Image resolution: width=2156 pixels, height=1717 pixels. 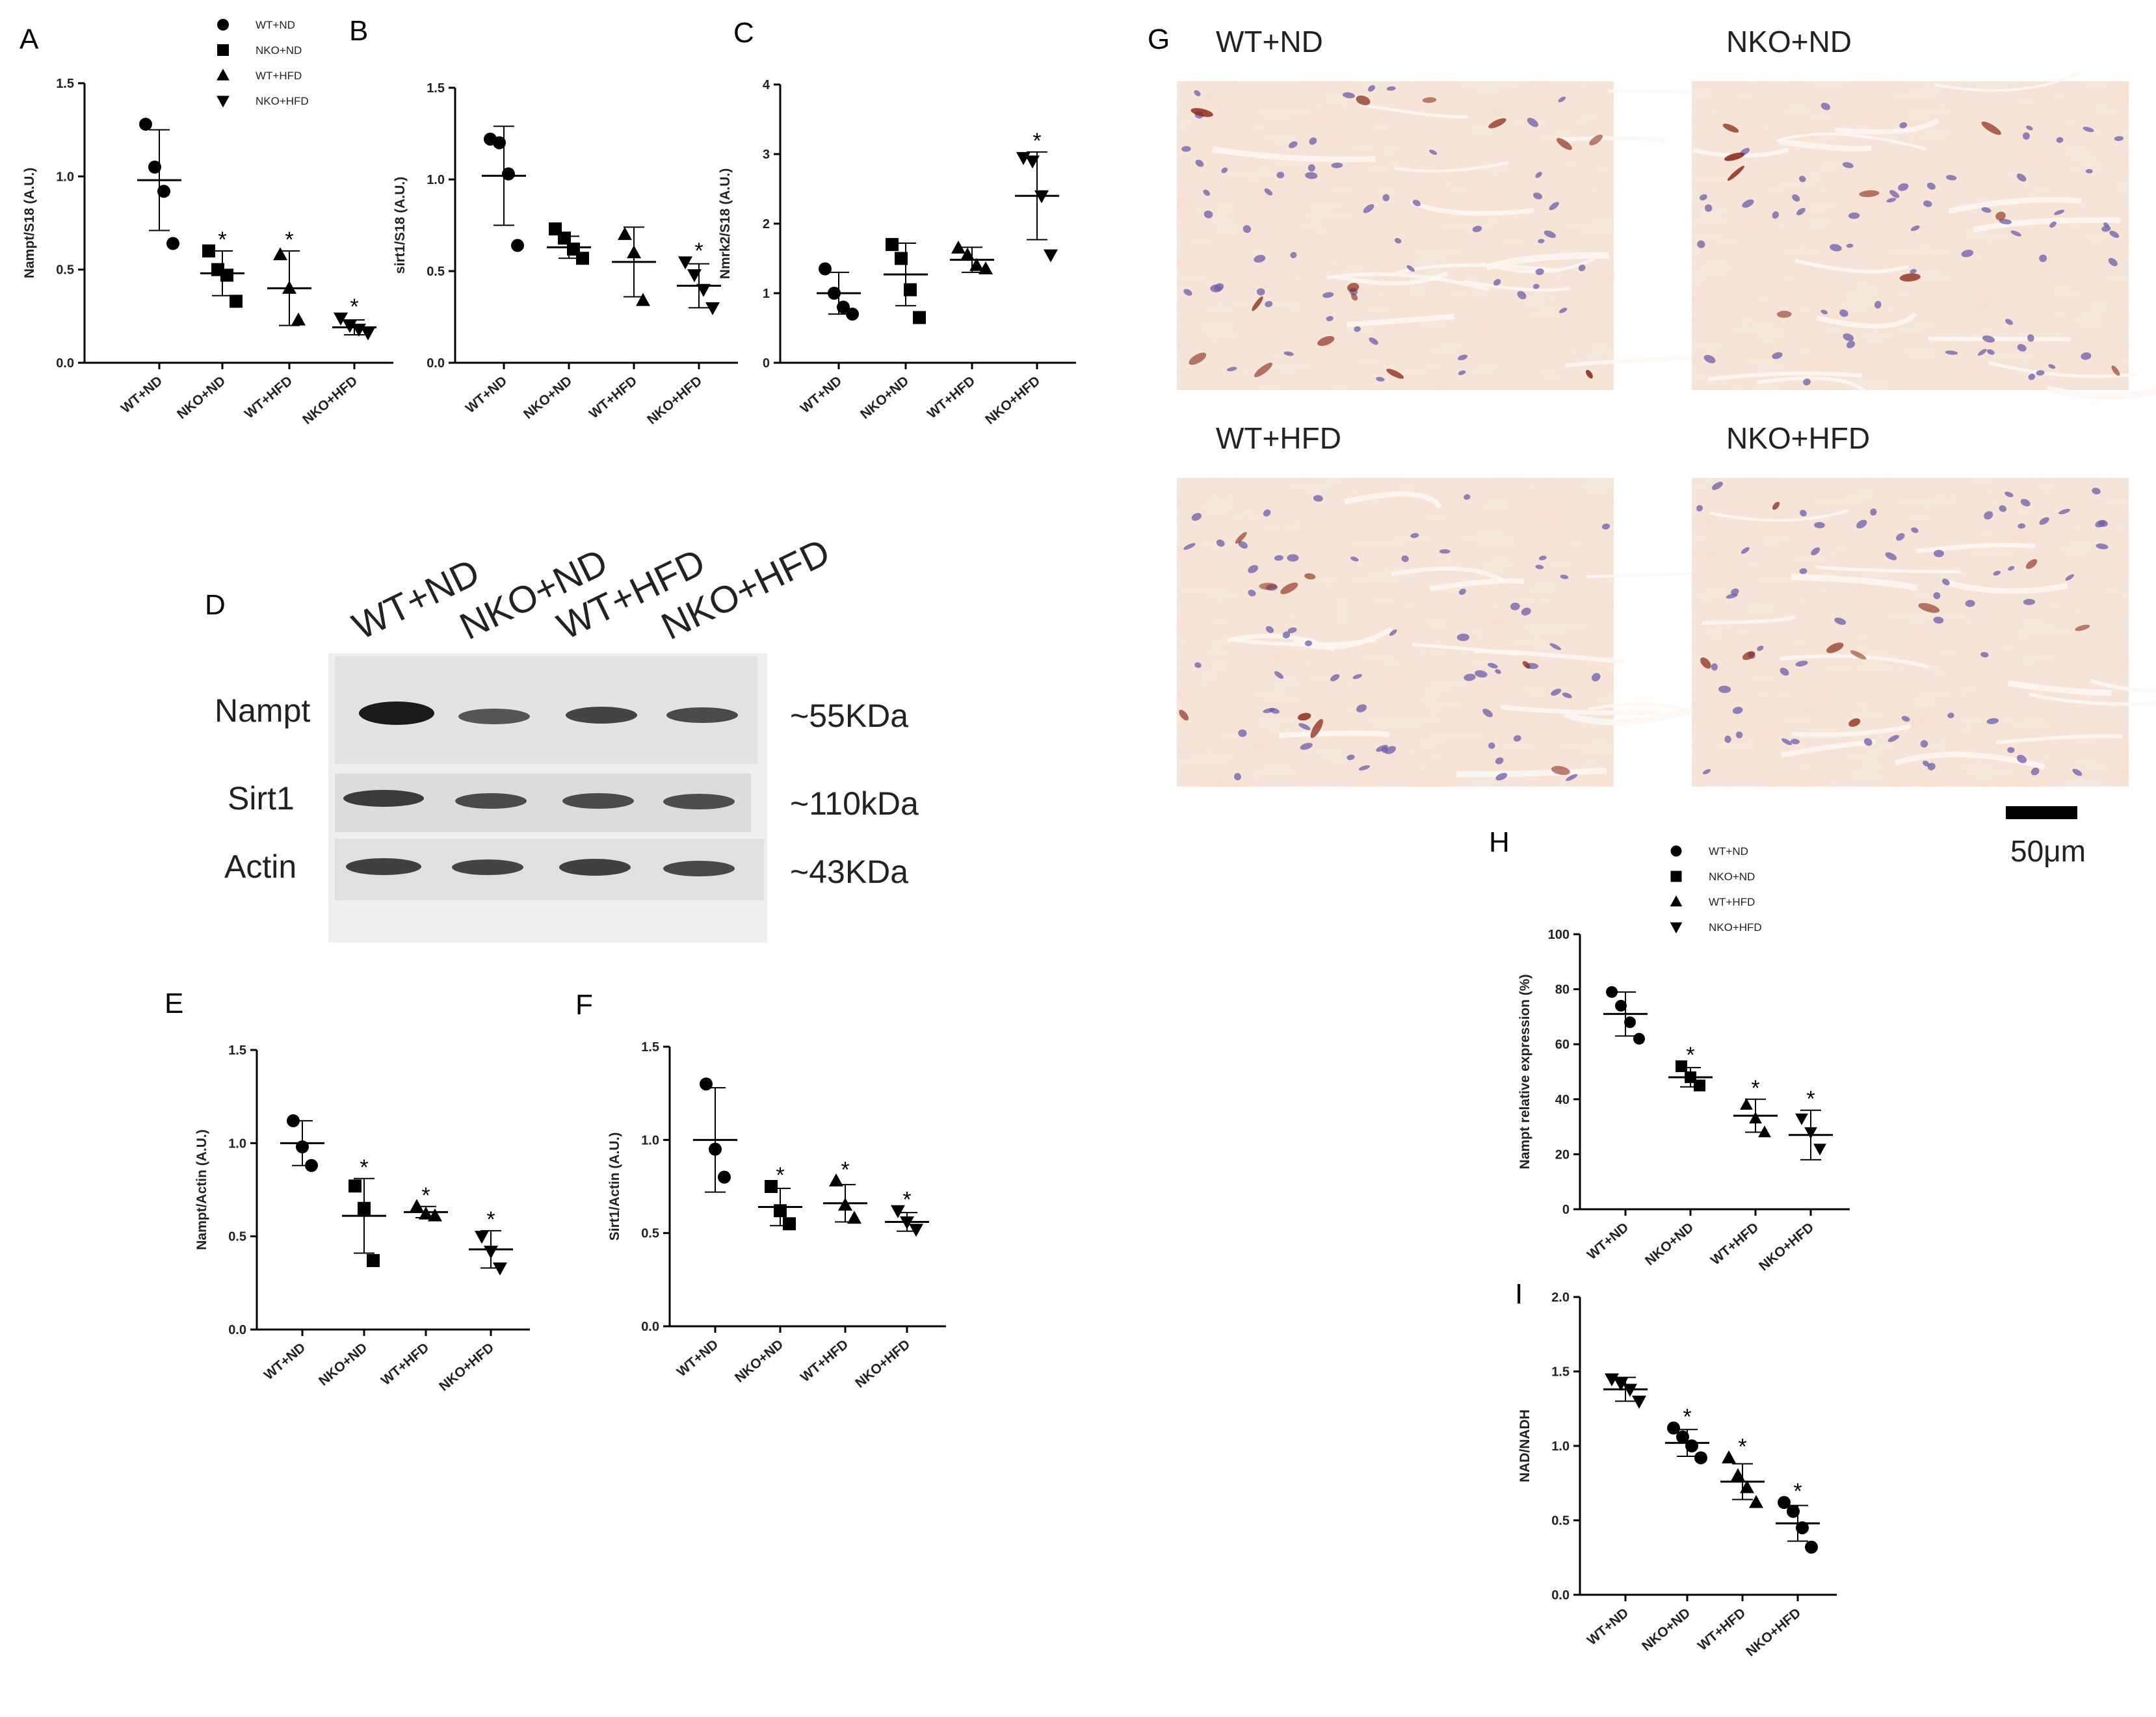 I want to click on blot-size-label: ~55KDa, so click(x=849, y=716).